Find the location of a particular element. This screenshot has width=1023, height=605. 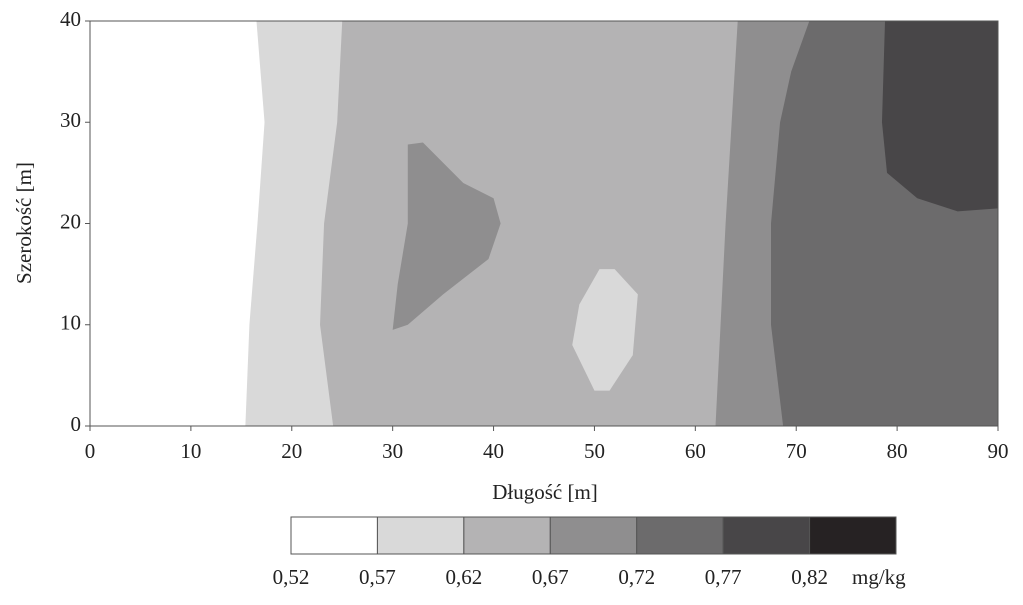

x-axis-label: Długość [m] is located at coordinates (545, 492).